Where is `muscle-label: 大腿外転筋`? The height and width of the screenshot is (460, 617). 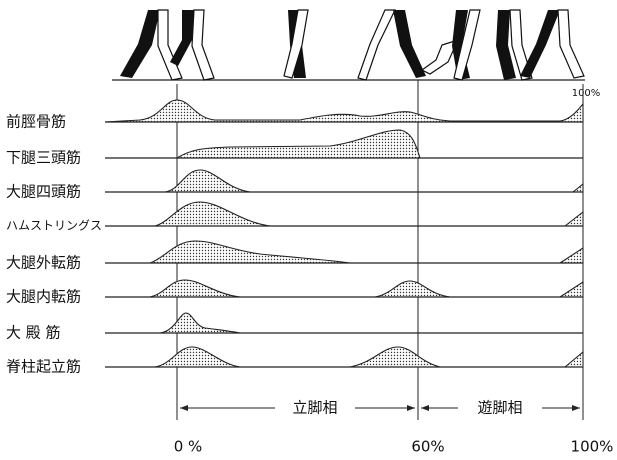
muscle-label: 大腿外転筋 is located at coordinates (43, 263).